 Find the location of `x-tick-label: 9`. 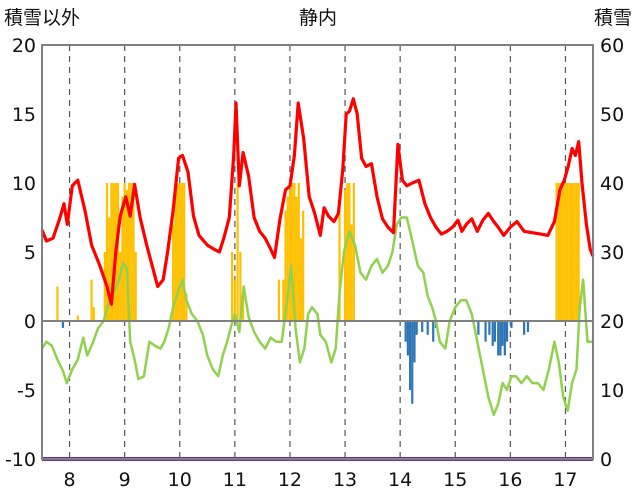

x-tick-label: 9 is located at coordinates (125, 480).